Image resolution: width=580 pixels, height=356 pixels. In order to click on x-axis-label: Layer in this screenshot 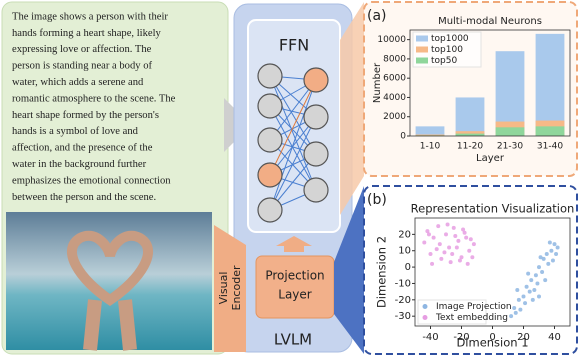, I will do `click(490, 158)`.